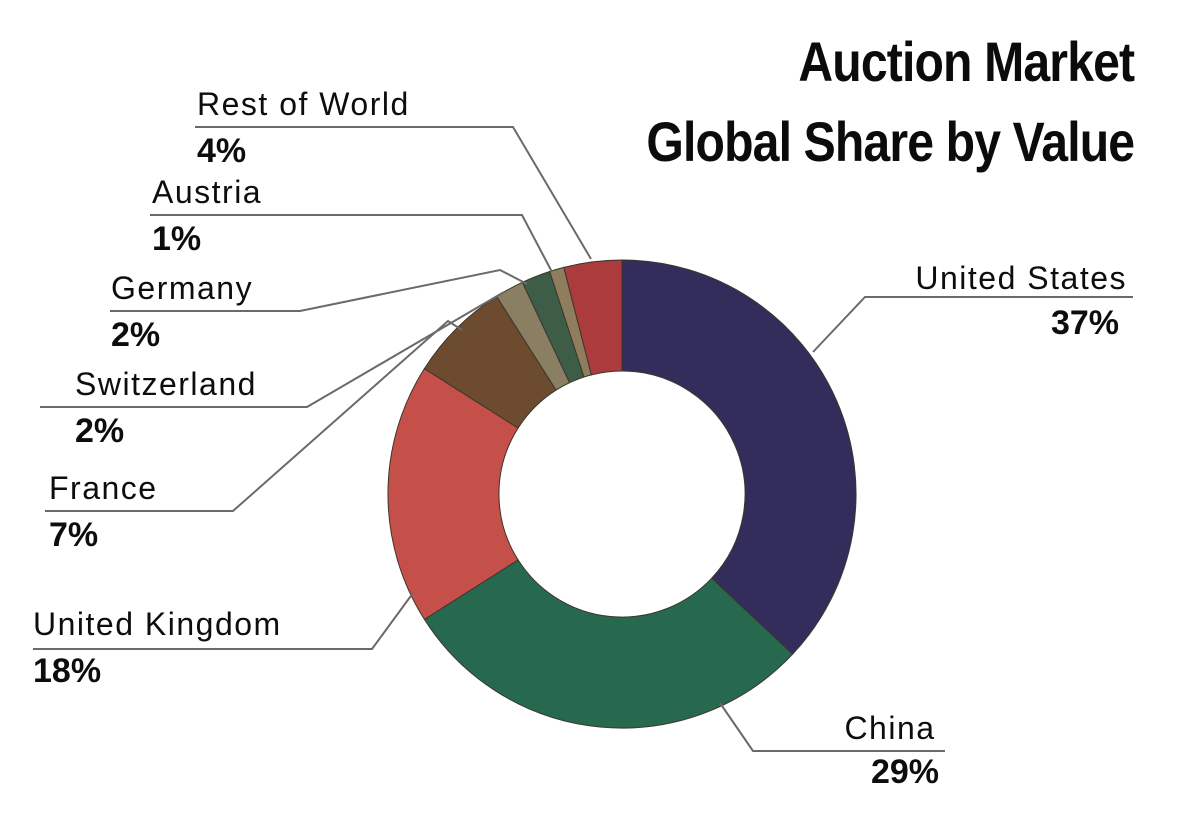 This screenshot has height=828, width=1200. What do you see at coordinates (103, 512) in the screenshot?
I see `label-france: France 7%` at bounding box center [103, 512].